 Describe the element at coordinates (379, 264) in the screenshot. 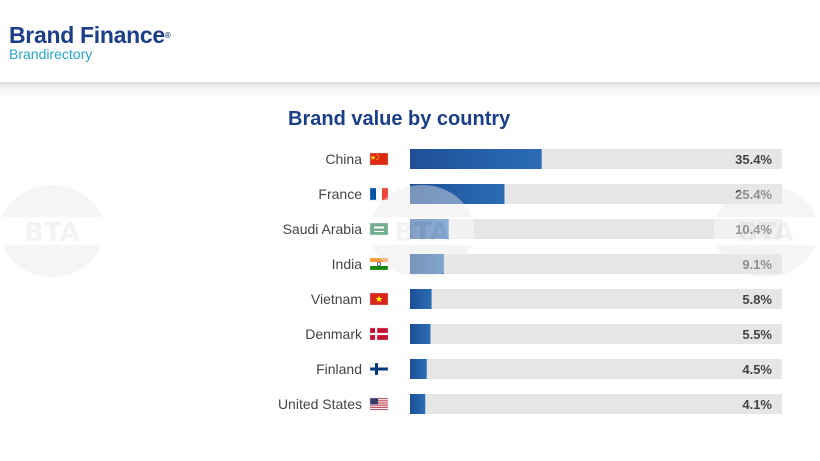

I see `india-flag-icon` at that location.